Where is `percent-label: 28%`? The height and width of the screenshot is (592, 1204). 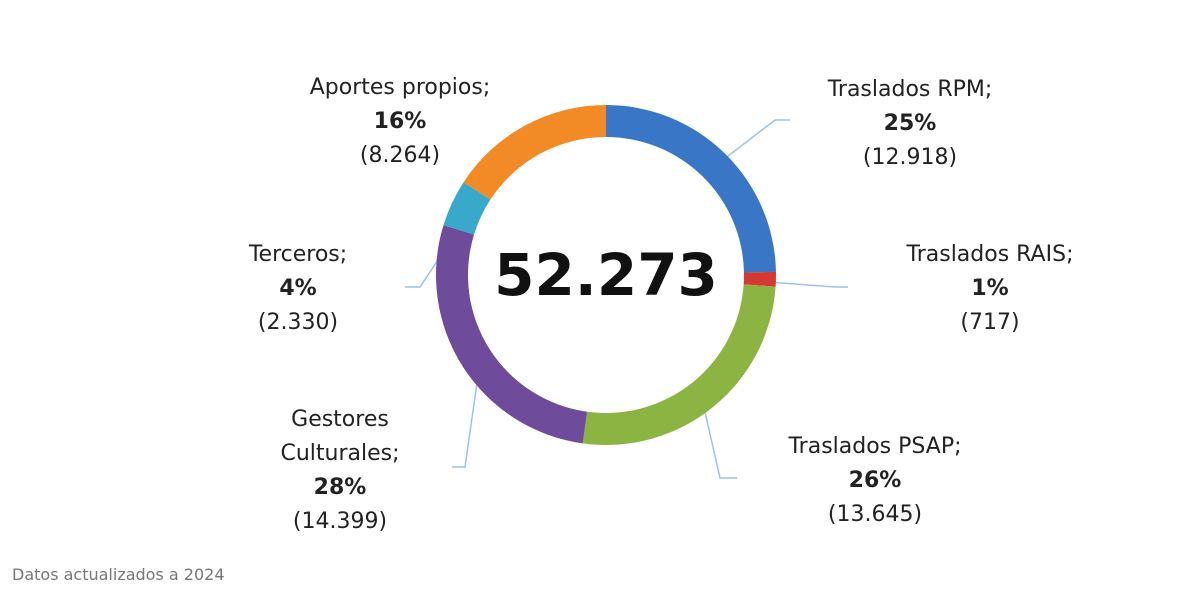 percent-label: 28% is located at coordinates (340, 487).